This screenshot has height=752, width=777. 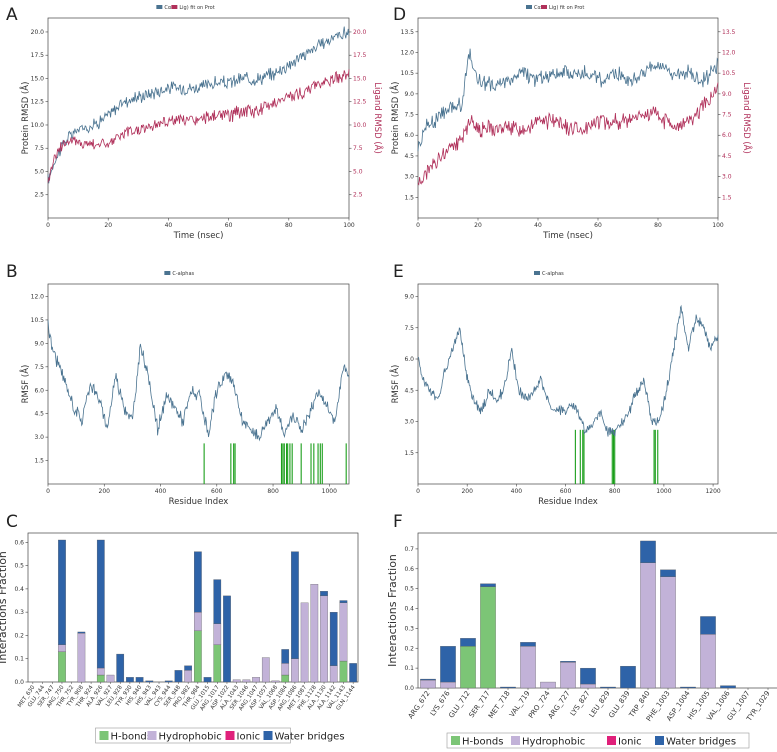 I want to click on y-tick-label: 0.0, so click(x=409, y=688).